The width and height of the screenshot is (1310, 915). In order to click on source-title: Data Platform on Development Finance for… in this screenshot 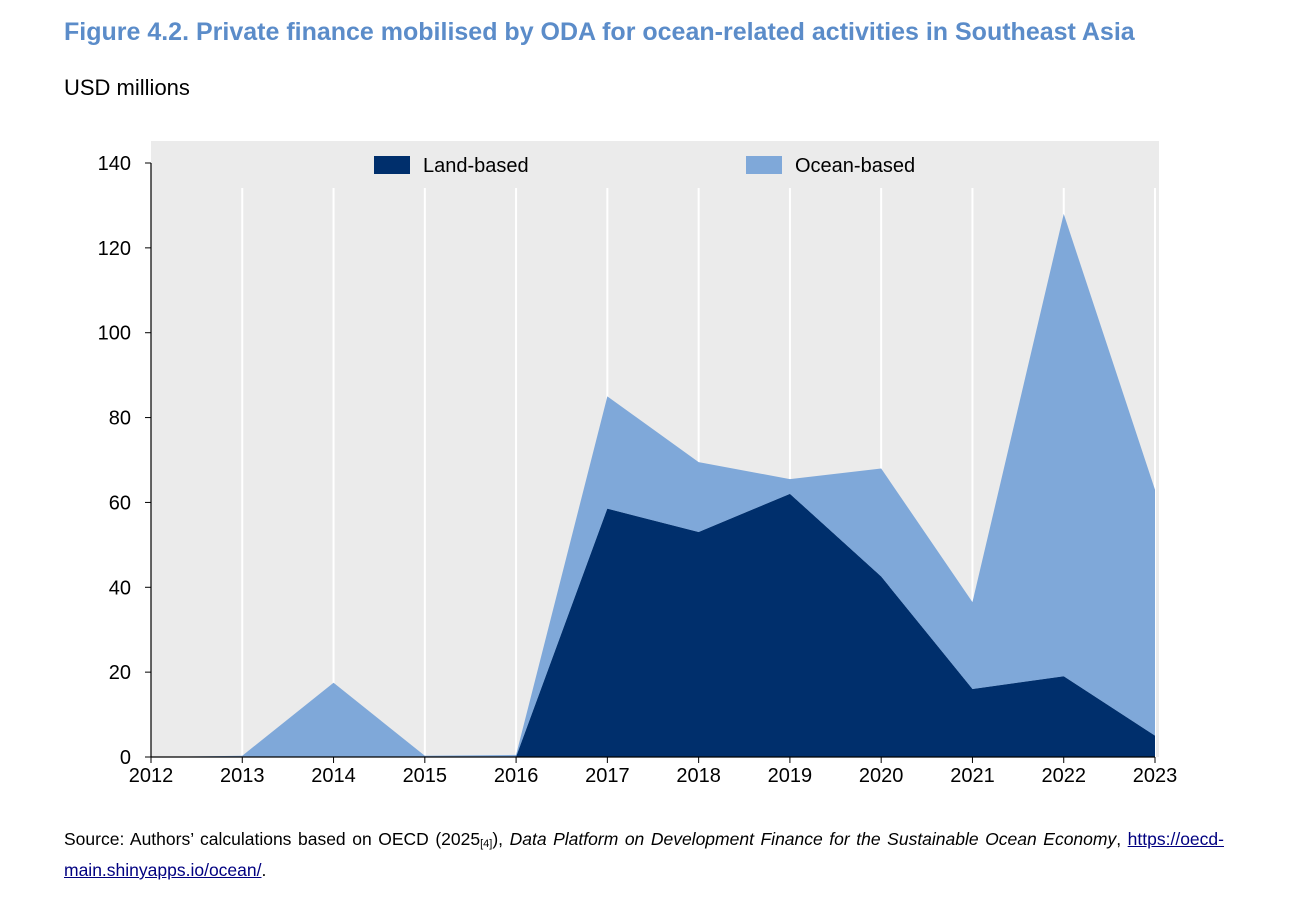, I will do `click(813, 839)`.